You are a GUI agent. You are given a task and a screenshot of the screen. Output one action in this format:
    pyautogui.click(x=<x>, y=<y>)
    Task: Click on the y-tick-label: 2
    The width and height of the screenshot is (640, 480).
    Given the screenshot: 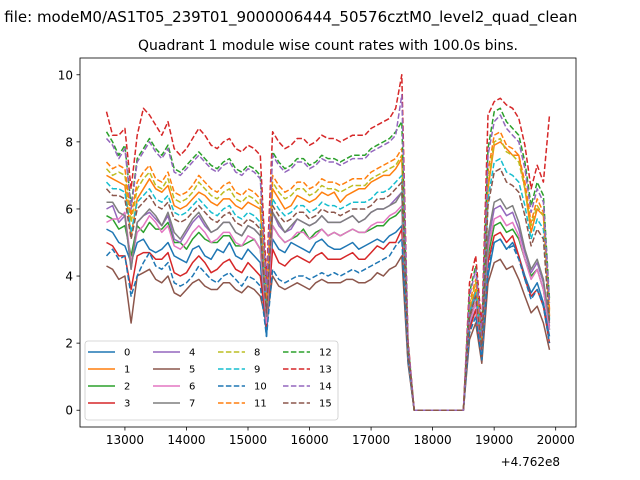 What is the action you would take?
    pyautogui.click(x=69, y=344)
    